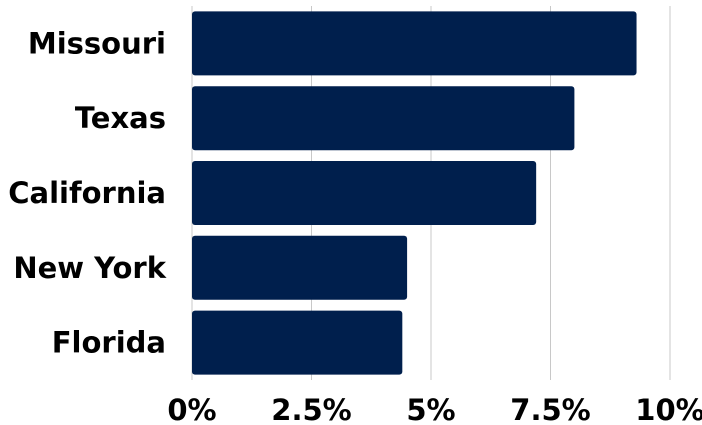 The height and width of the screenshot is (425, 702). Describe the element at coordinates (668, 409) in the screenshot. I see `x-tick-label: 10%` at that location.